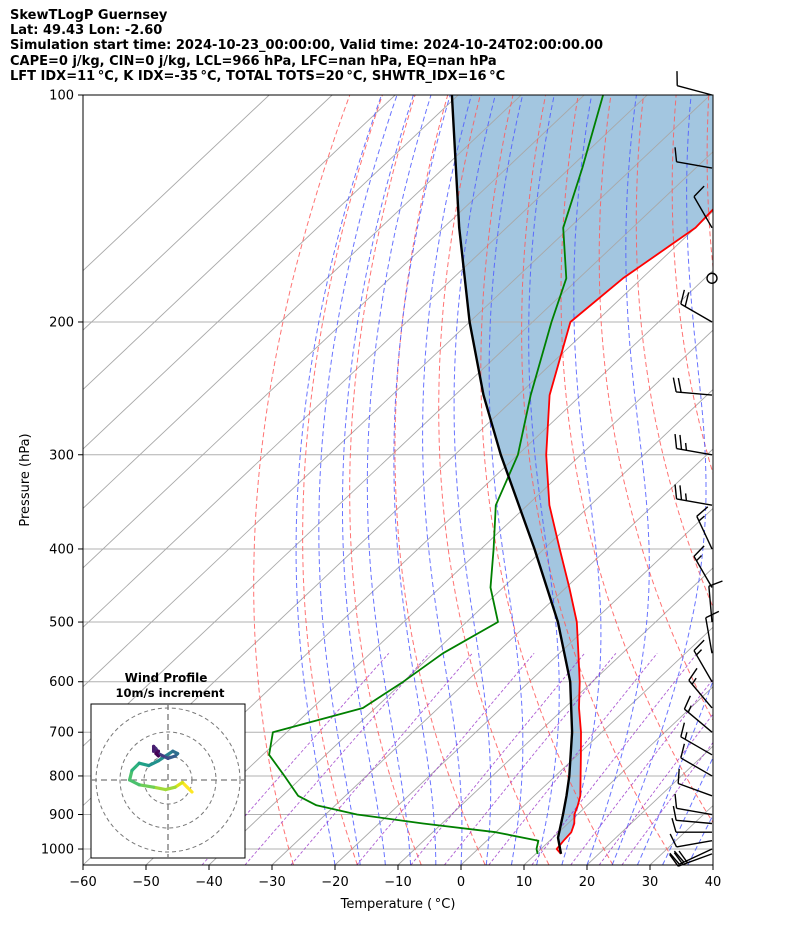 The image size is (794, 937). What do you see at coordinates (334, 882) in the screenshot?
I see `x-tick-label: −20` at bounding box center [334, 882].